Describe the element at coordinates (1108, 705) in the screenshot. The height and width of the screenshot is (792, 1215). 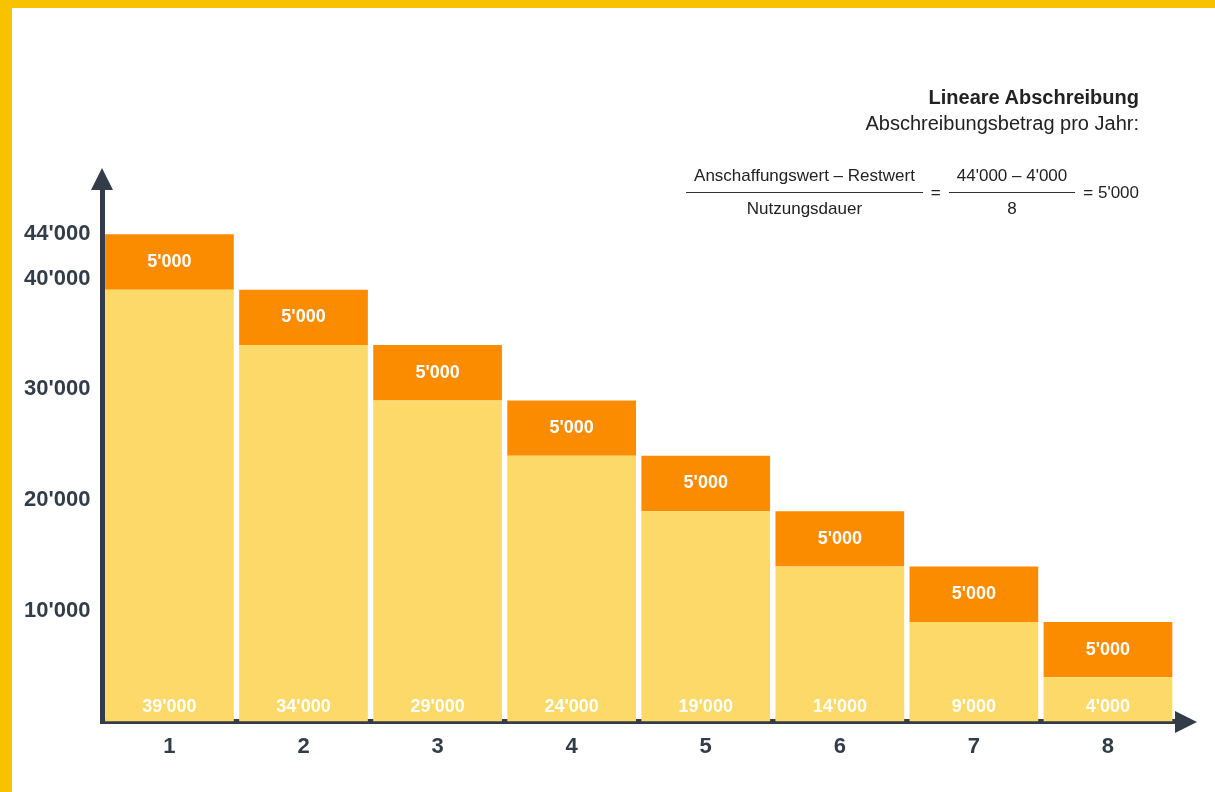
I see `data-label: 4'000` at that location.